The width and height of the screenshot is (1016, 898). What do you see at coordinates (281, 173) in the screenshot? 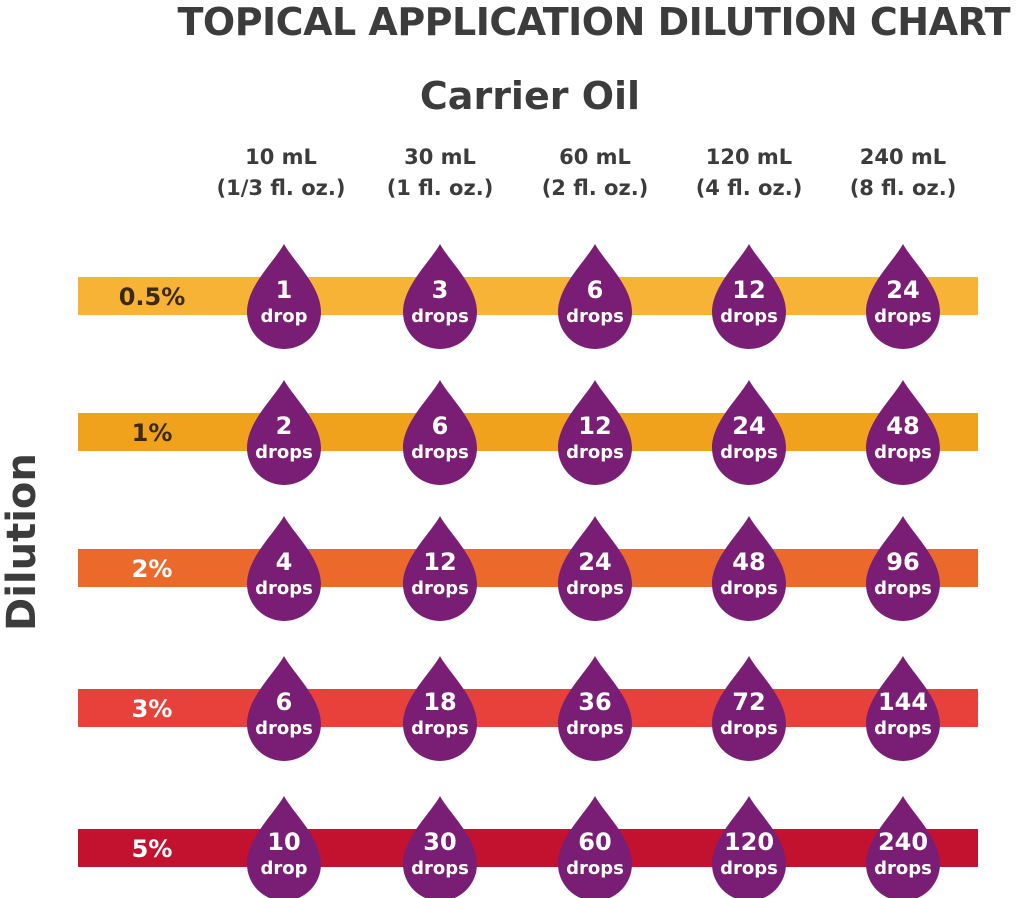
I see `column-header: 10 mL (1/3 fl. oz.)` at bounding box center [281, 173].